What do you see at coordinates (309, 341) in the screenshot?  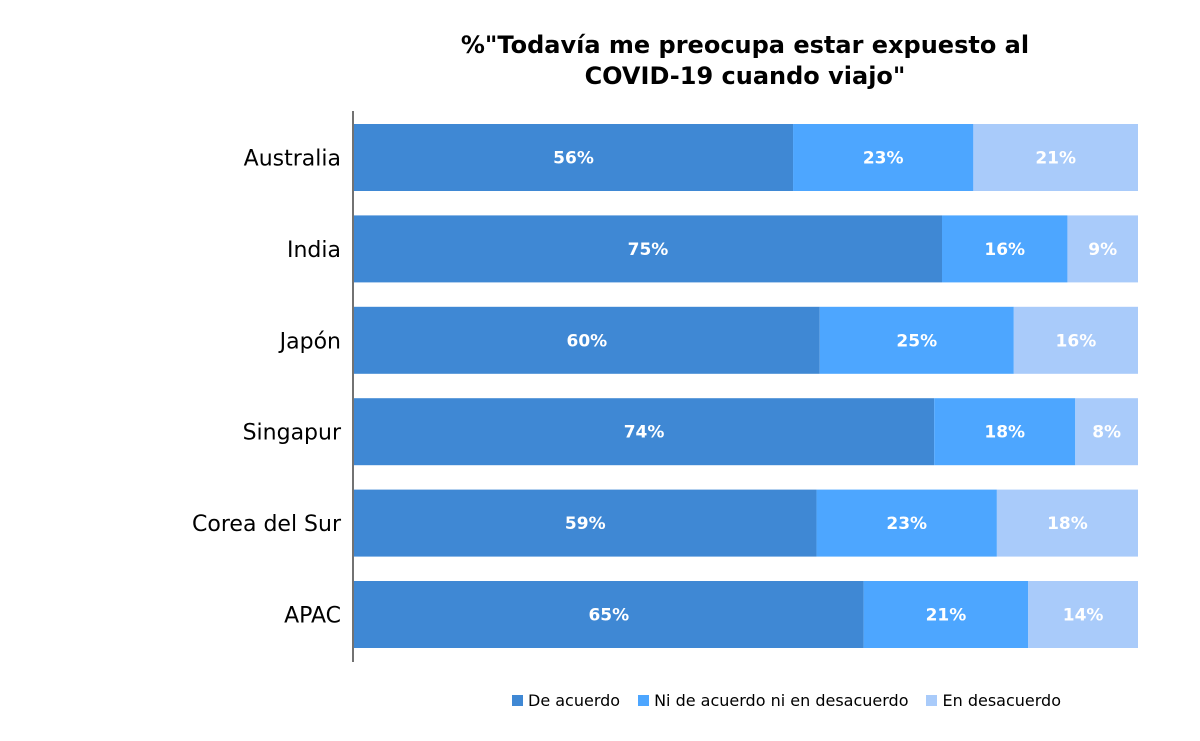 I see `category-label: Japón` at bounding box center [309, 341].